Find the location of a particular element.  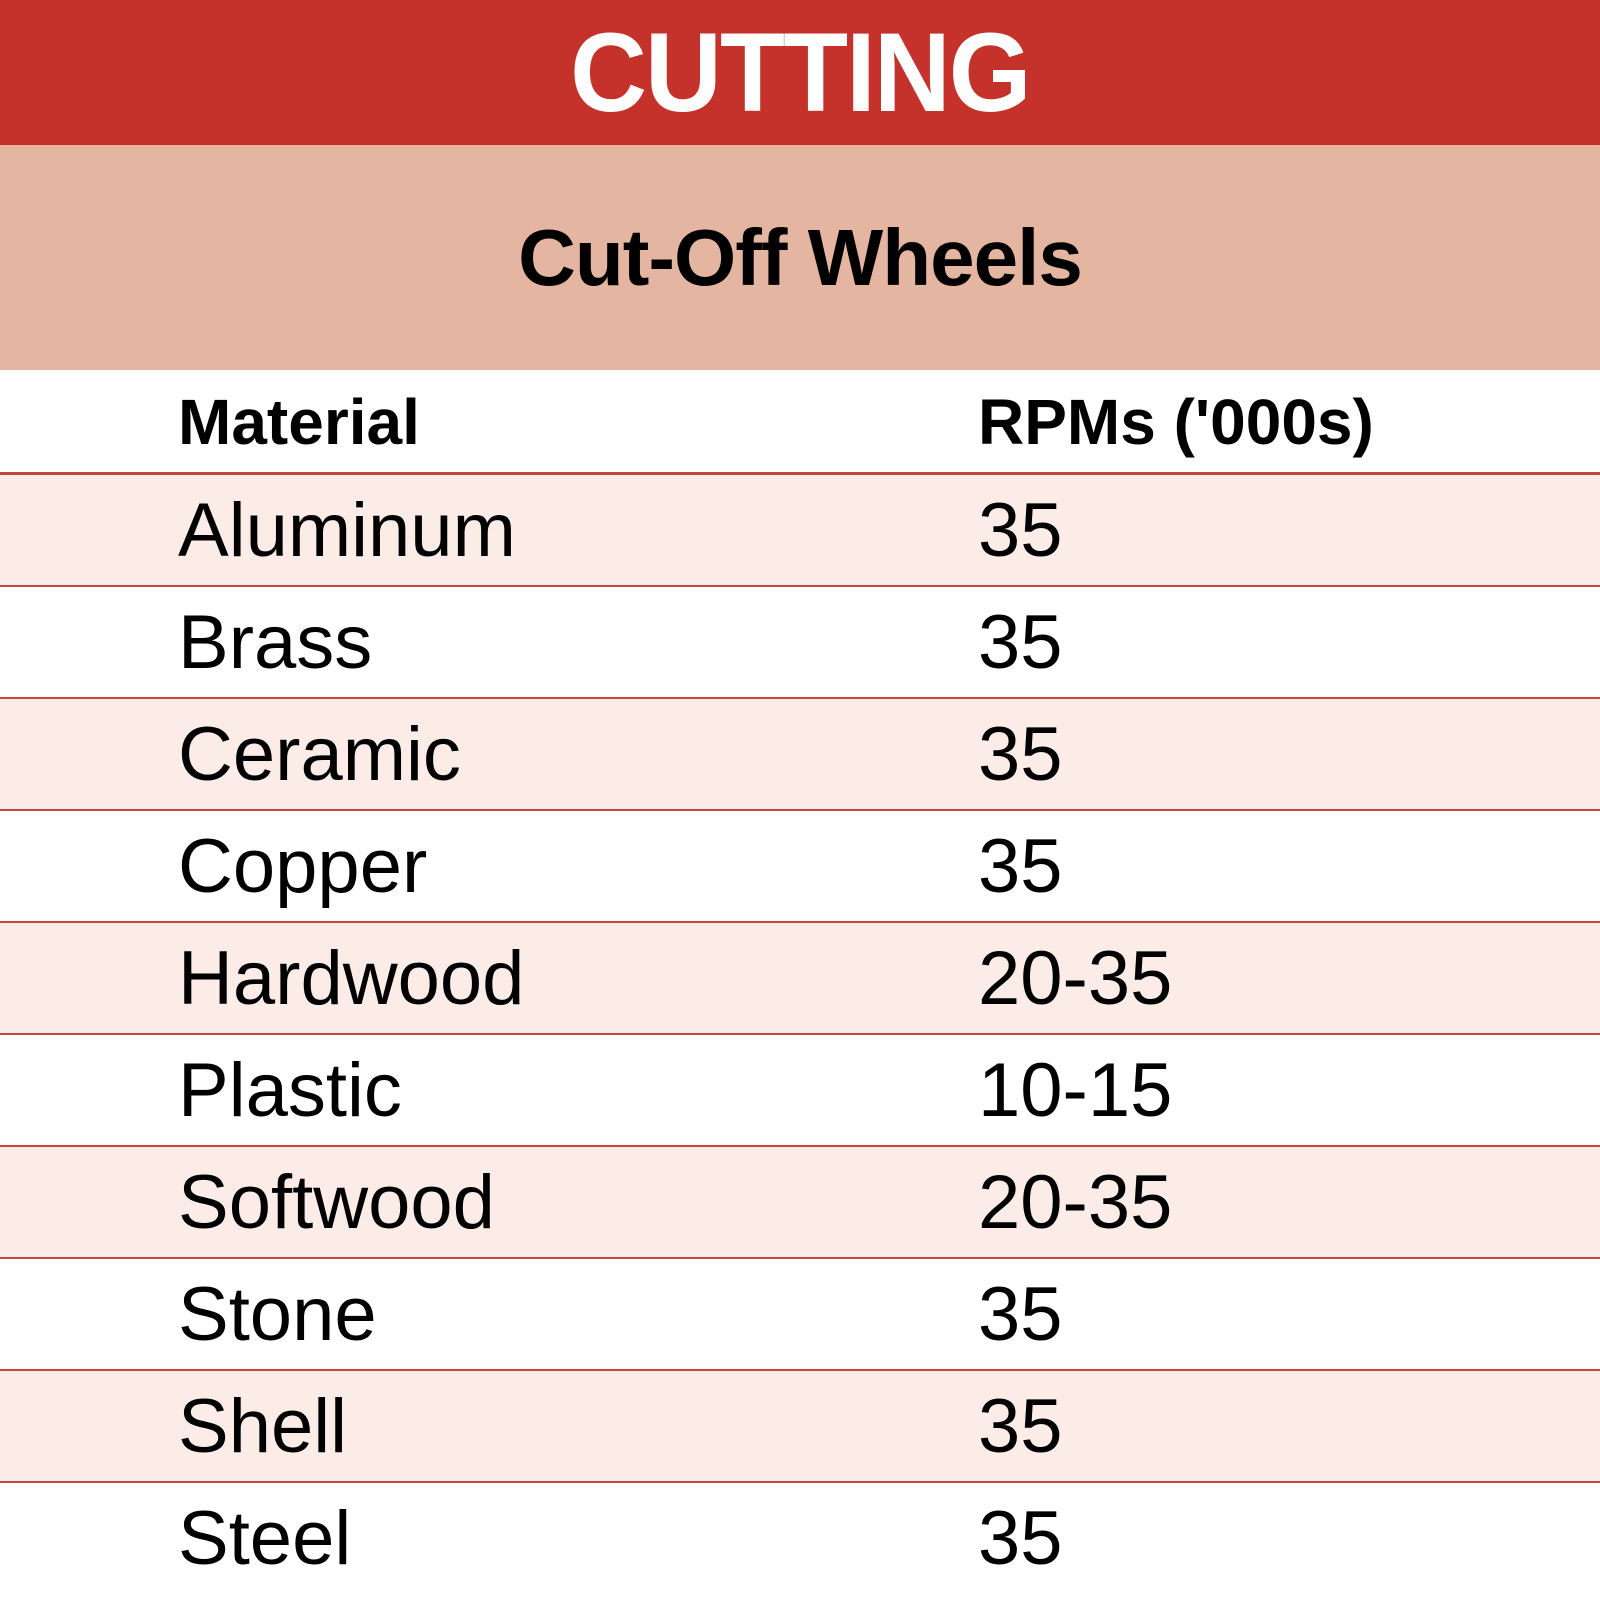

cell-rpm: 10-15 is located at coordinates (1075, 1090).